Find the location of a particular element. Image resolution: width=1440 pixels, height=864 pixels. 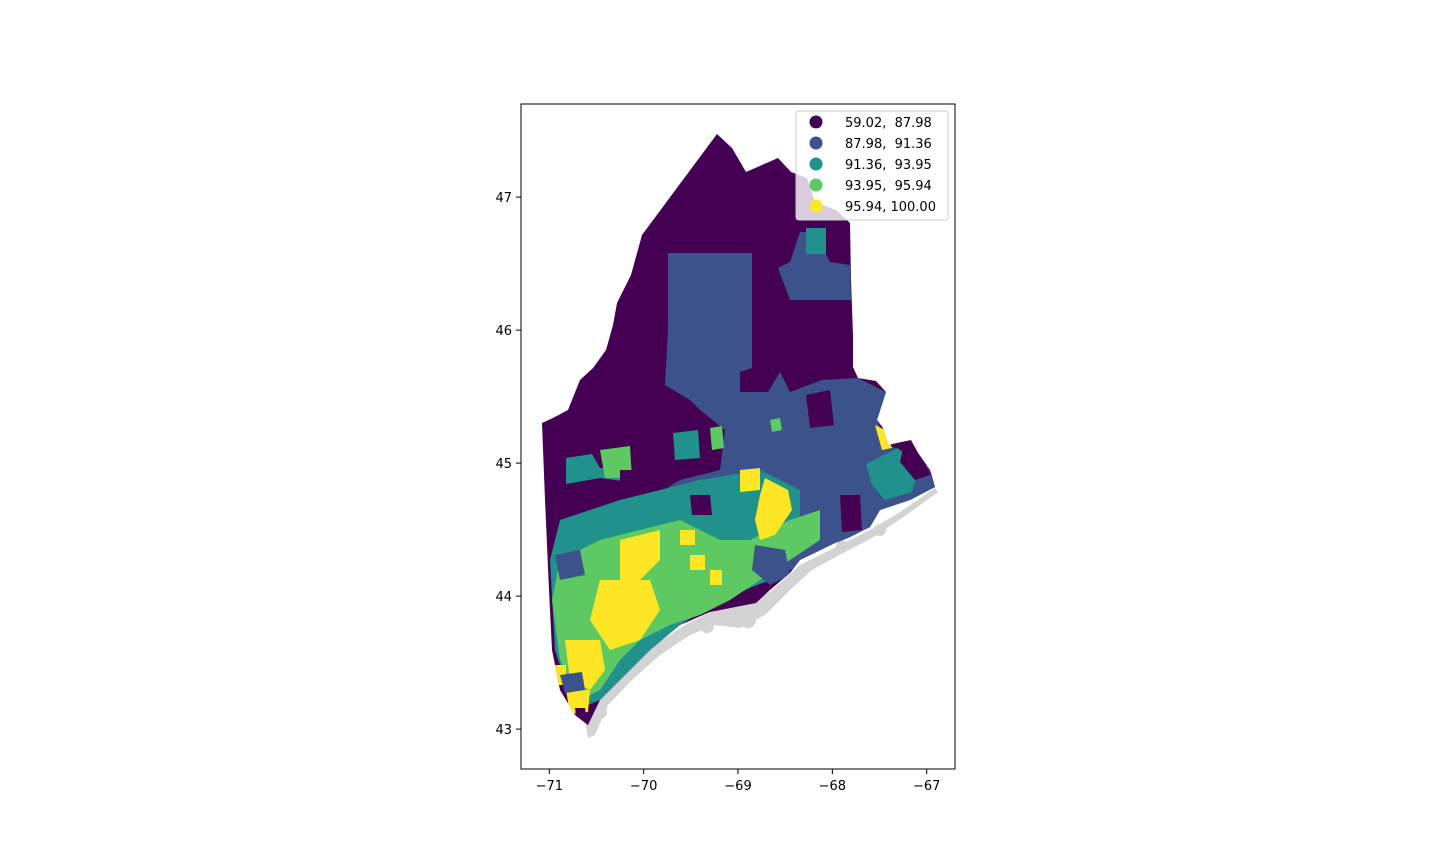

y-tick-label: 46 is located at coordinates (503, 331).